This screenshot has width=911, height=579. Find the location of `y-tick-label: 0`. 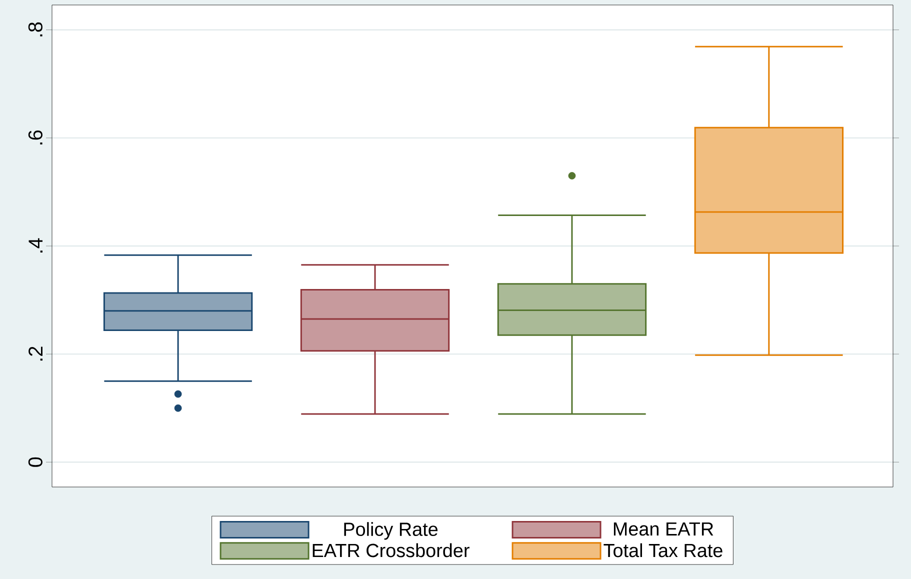

y-tick-label: 0 is located at coordinates (35, 462).